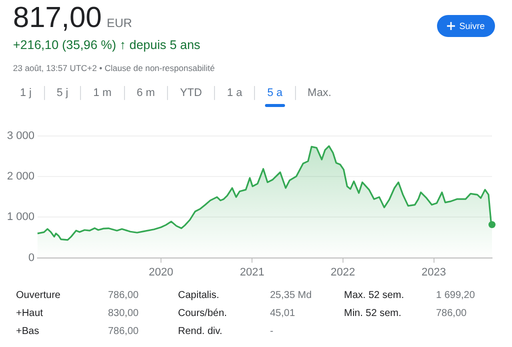 The width and height of the screenshot is (512, 347). What do you see at coordinates (455, 295) in the screenshot?
I see `text: 1 699,20` at bounding box center [455, 295].